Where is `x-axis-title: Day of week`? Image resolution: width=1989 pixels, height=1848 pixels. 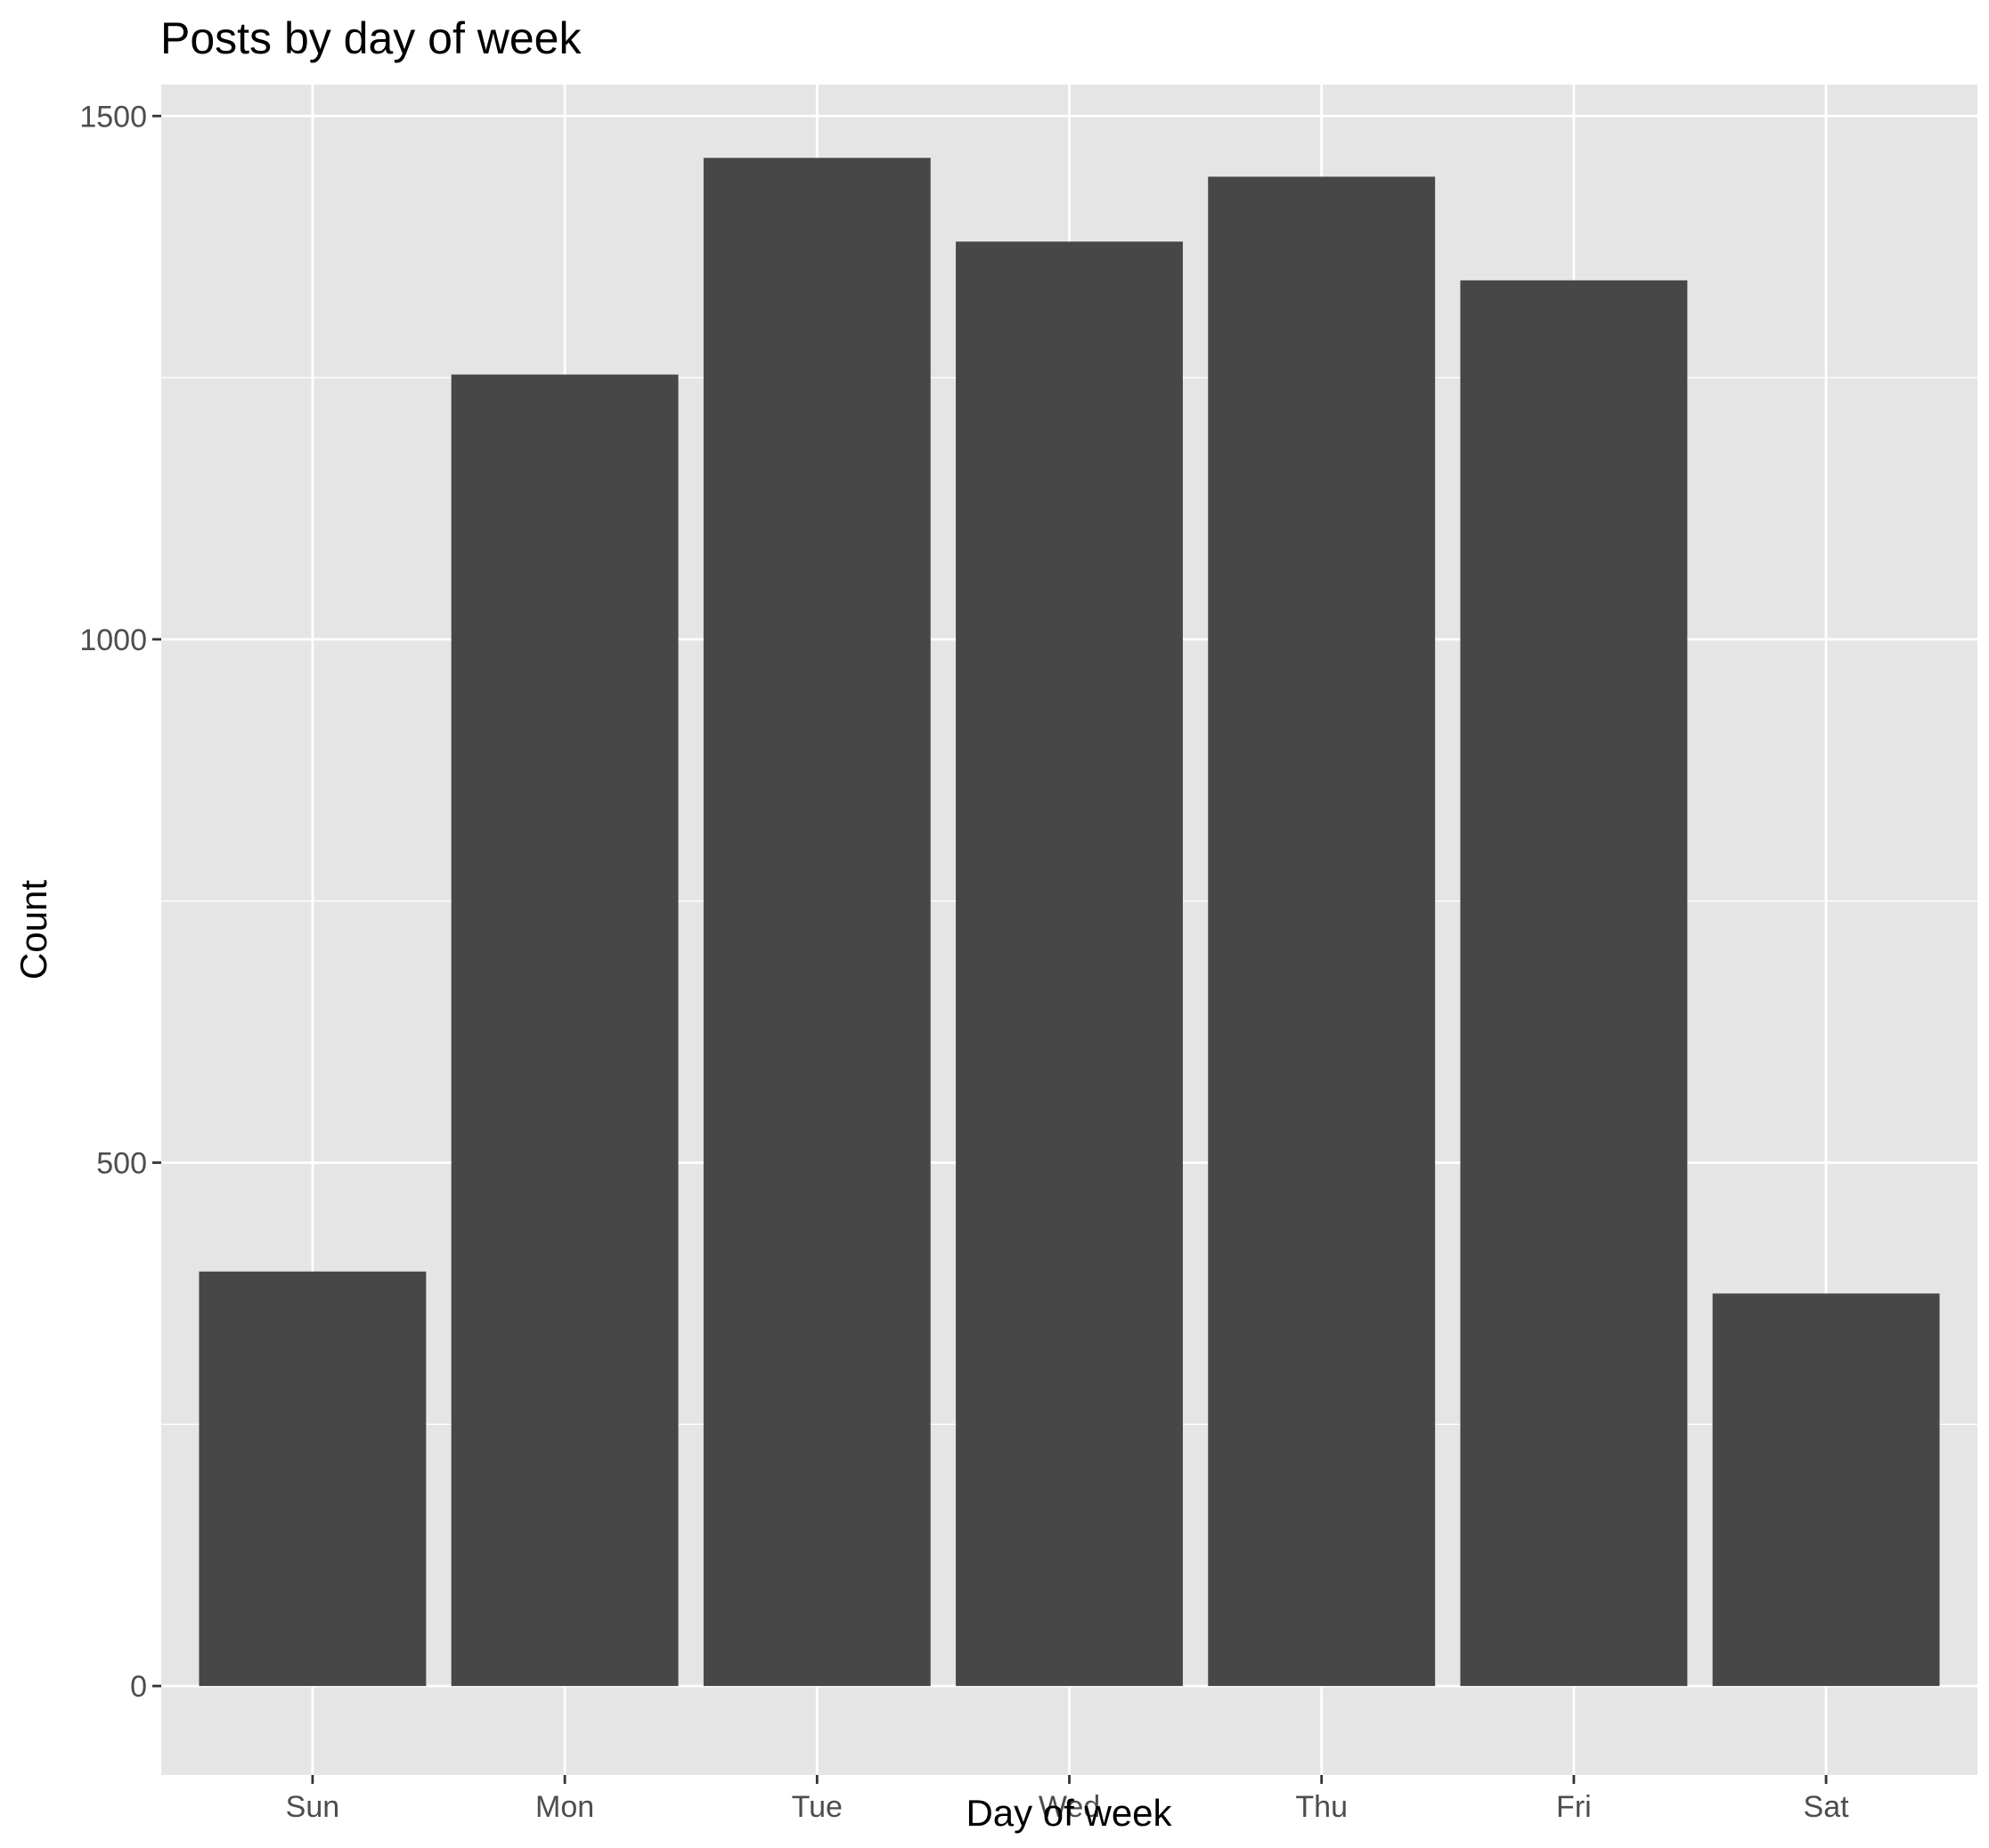 x-axis-title: Day of week is located at coordinates (1069, 1813).